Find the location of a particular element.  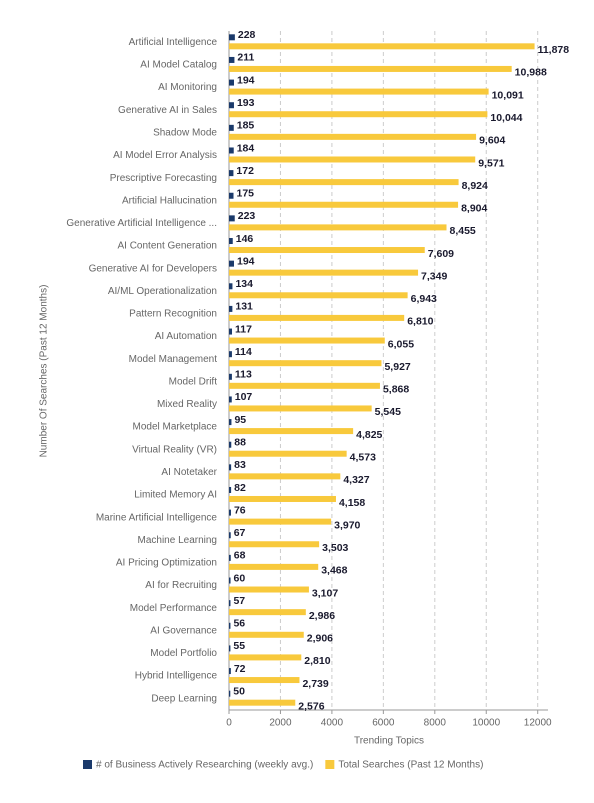

y-tick-label: AI for Recruiting is located at coordinates (181, 585).